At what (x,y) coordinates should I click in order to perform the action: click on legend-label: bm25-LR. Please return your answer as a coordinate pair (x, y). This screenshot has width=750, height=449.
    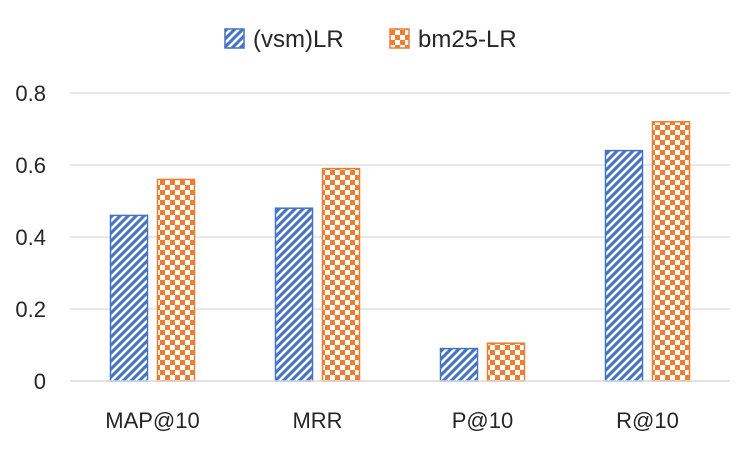
    Looking at the image, I should click on (467, 39).